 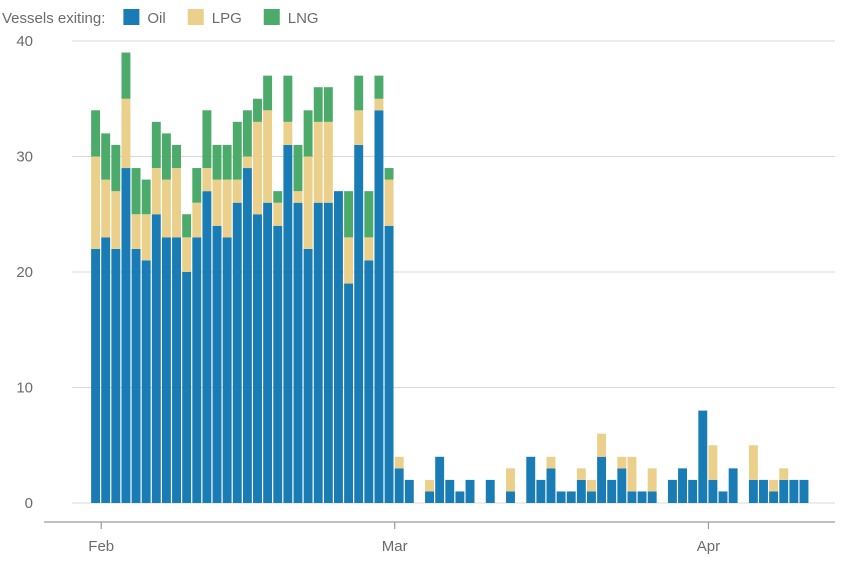 I want to click on y-tick-label: 0, so click(x=29, y=503).